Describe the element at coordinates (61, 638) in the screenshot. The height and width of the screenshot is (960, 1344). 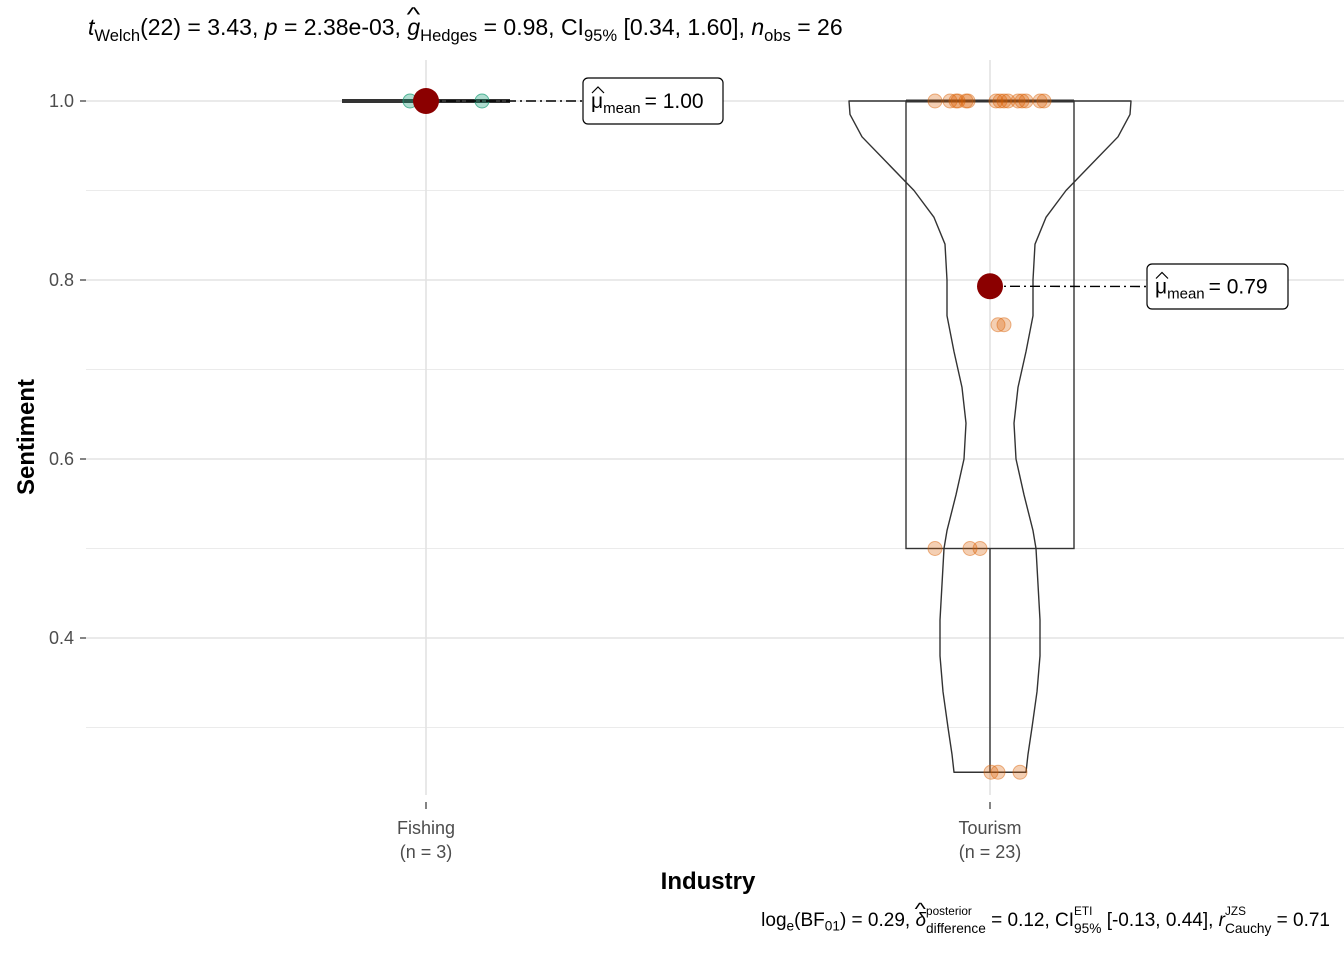
I see `y-tick-label: 0.4` at that location.